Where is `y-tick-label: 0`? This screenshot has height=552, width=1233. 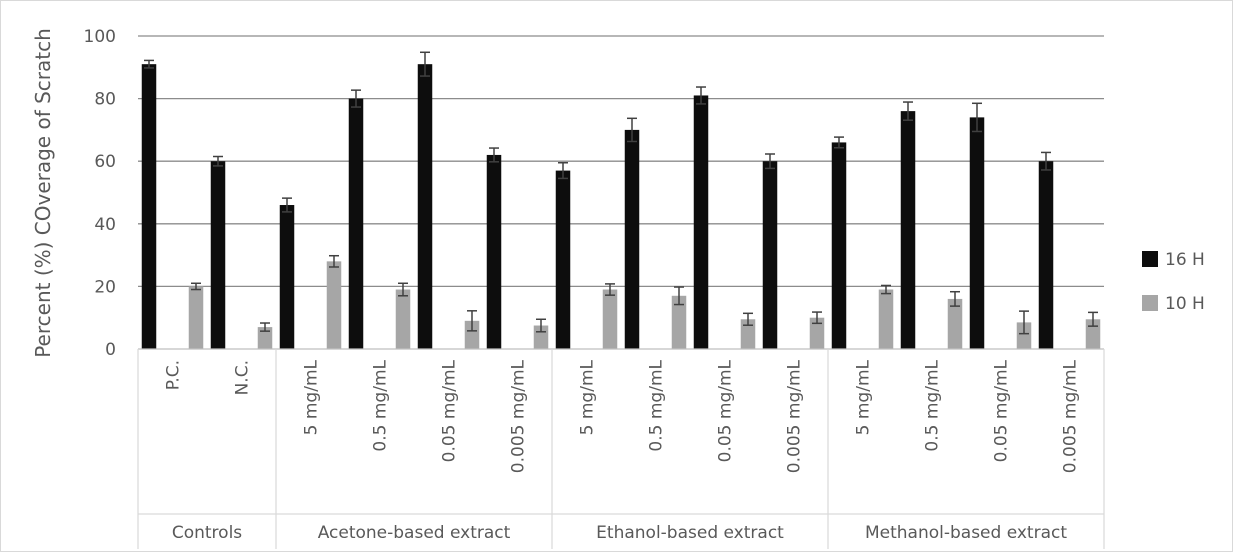
y-tick-label: 0 is located at coordinates (110, 350).